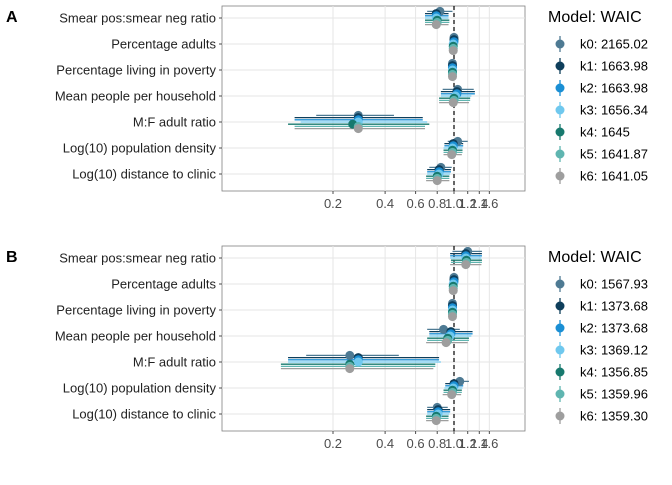 The height and width of the screenshot is (485, 672). Describe the element at coordinates (614, 350) in the screenshot. I see `legend-item-label: k3: 1369.12` at that location.